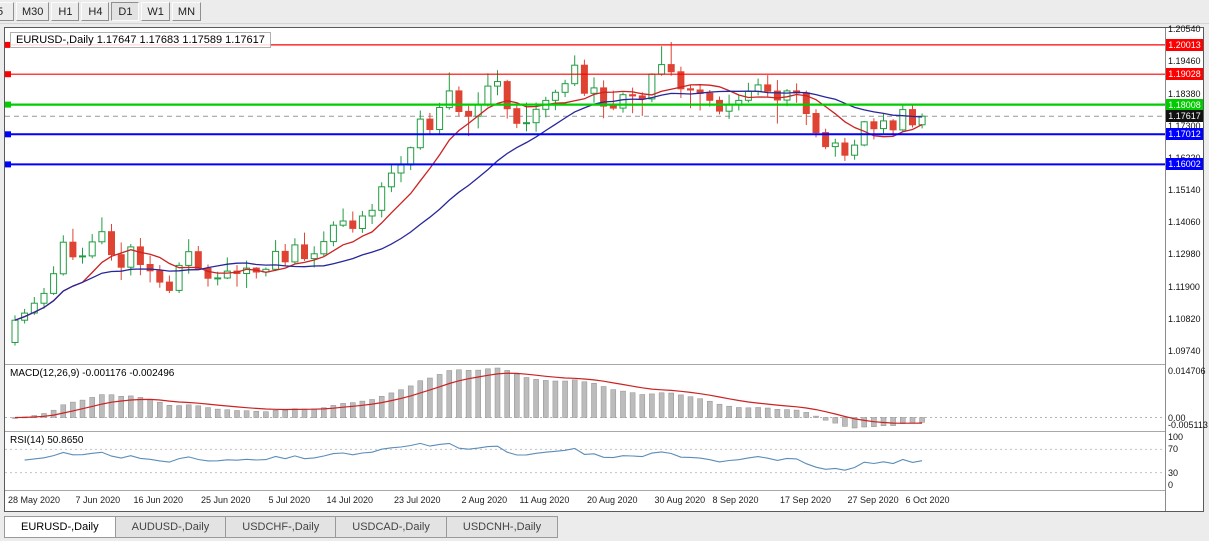  I want to click on tab-usdcnh: USDCNH-,Daily, so click(502, 527).